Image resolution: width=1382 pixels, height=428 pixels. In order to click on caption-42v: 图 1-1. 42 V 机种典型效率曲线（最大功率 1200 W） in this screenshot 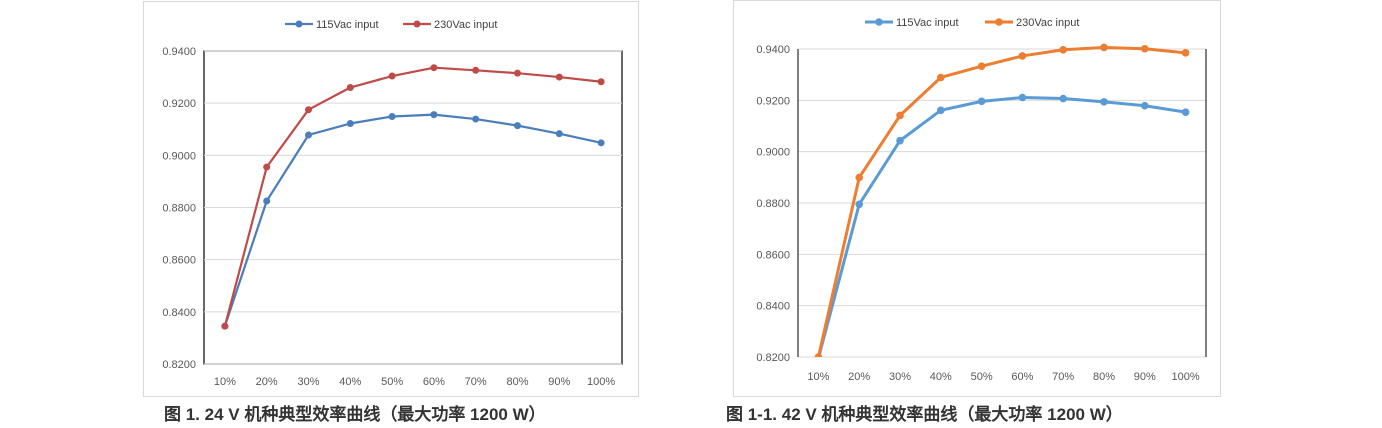, I will do `click(924, 414)`.